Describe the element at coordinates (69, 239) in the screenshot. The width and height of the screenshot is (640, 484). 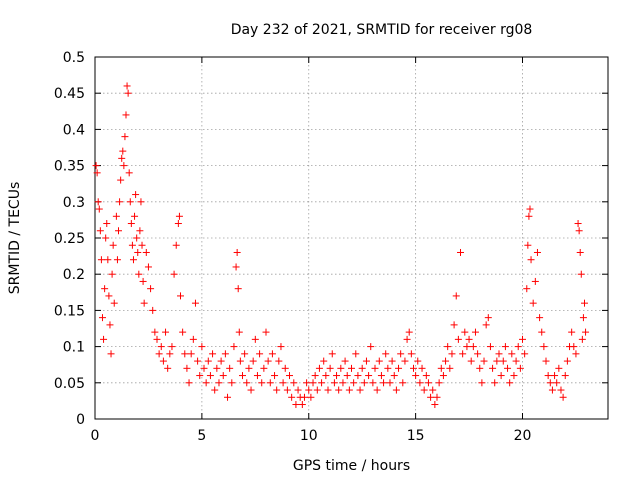
I see `y-tick-label: 0.25` at that location.